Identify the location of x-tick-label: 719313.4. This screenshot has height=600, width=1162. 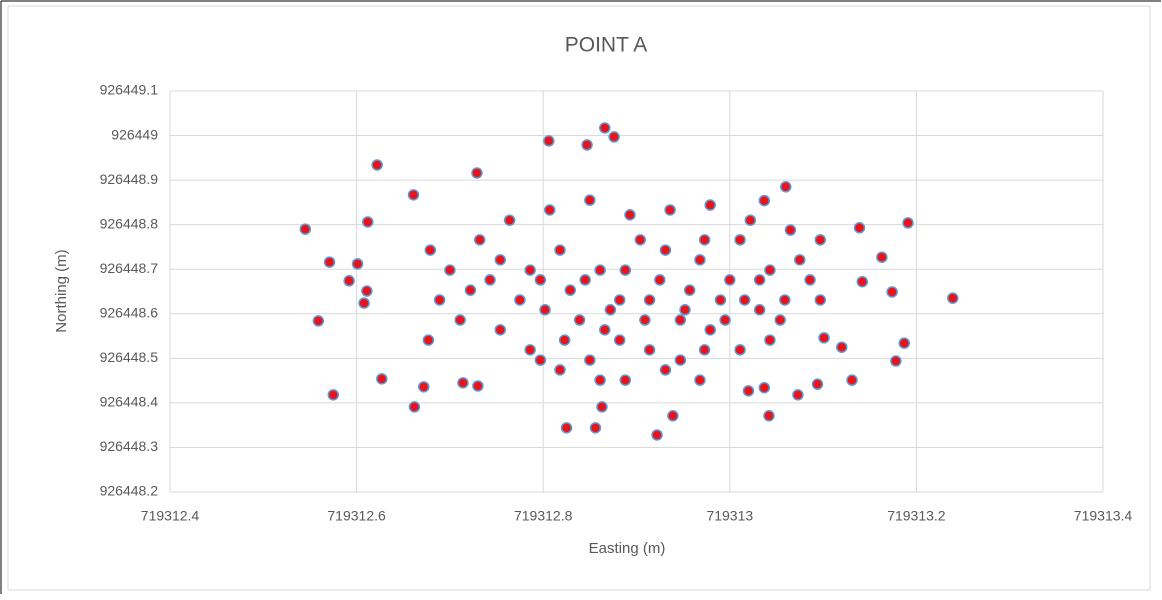
(1103, 516).